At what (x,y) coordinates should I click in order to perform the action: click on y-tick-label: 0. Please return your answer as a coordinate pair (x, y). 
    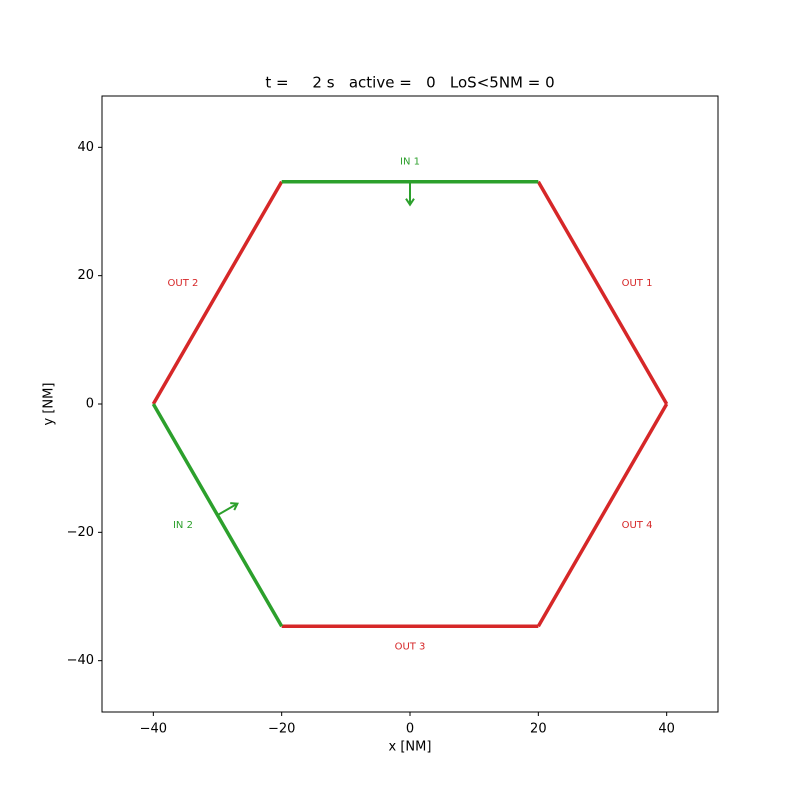
    Looking at the image, I should click on (90, 404).